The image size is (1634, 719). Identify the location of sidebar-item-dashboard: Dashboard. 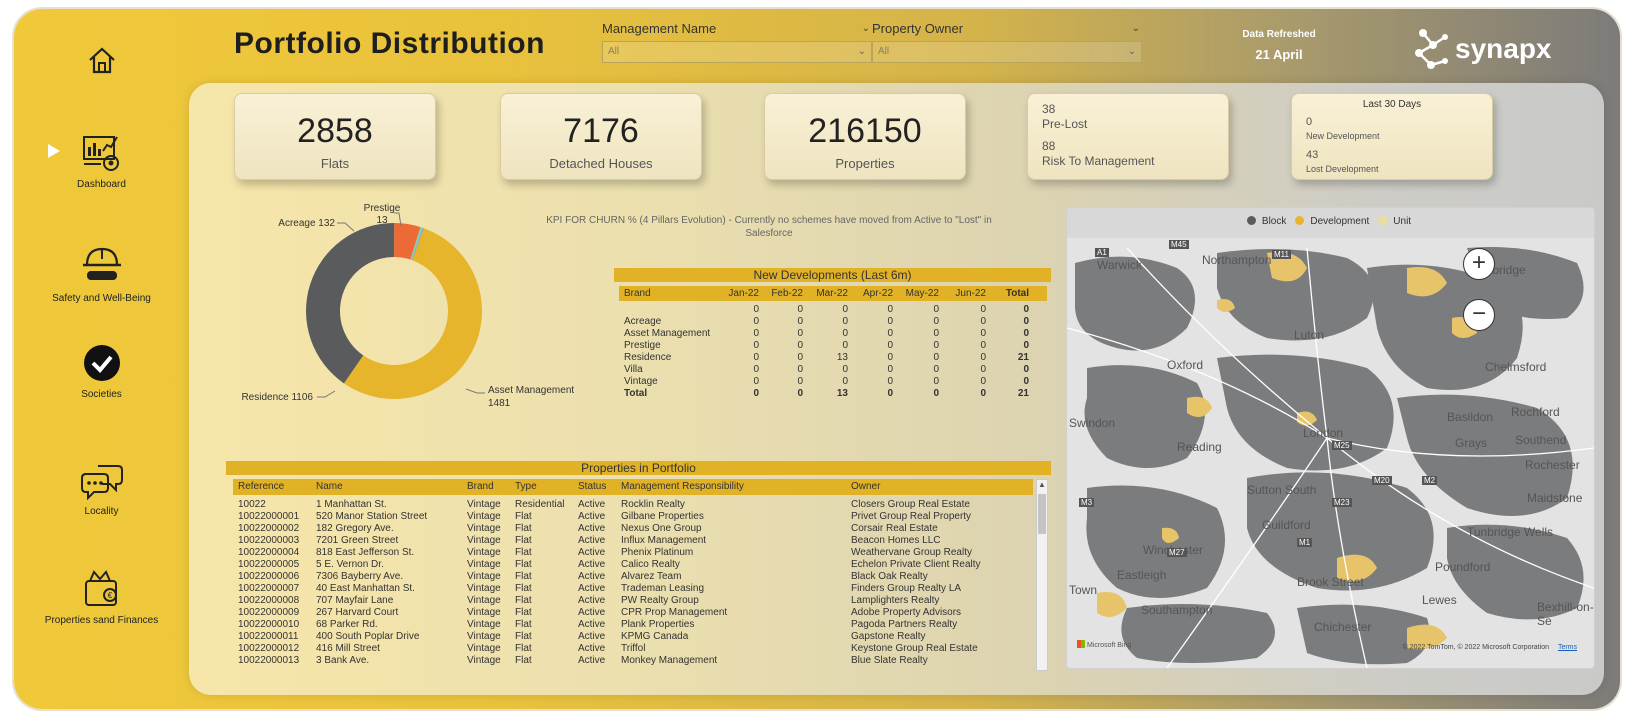
(101, 160).